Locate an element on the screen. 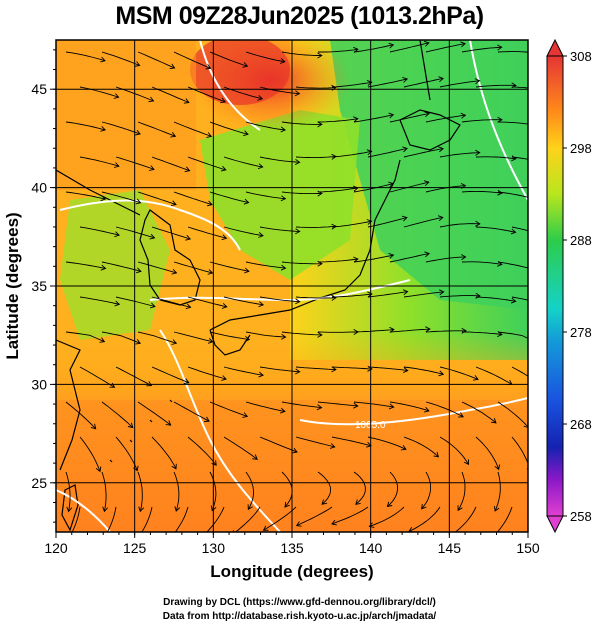 The height and width of the screenshot is (625, 599). y-tick-label: 30 is located at coordinates (39, 384).